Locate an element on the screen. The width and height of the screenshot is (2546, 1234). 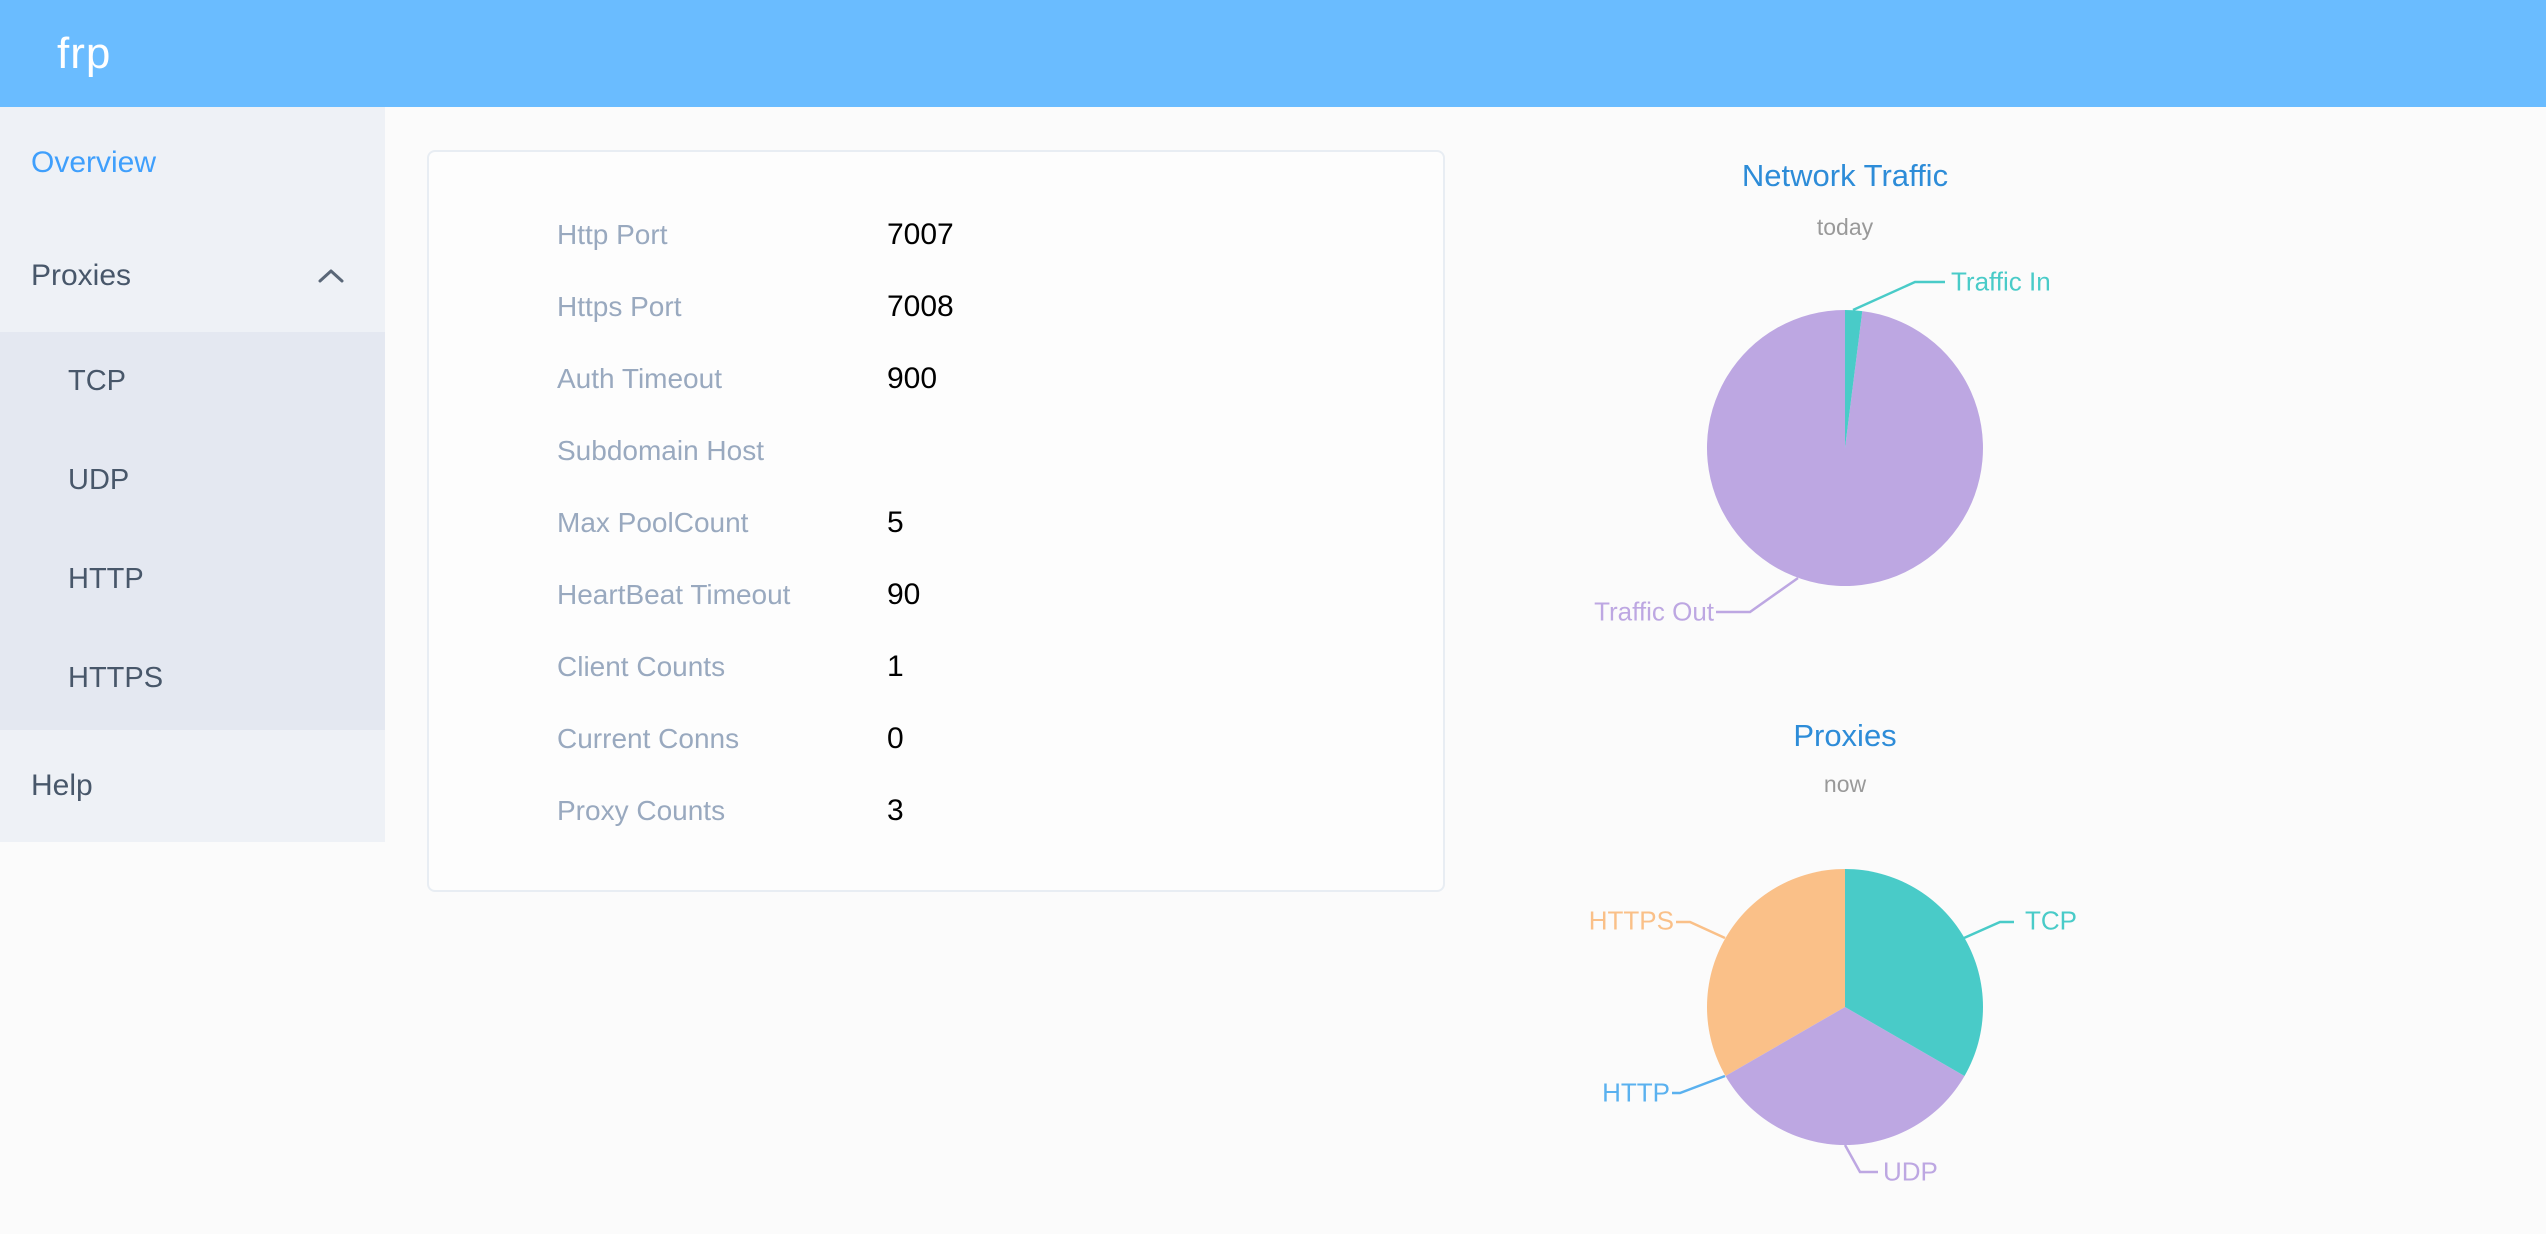
network-traffic-pie is located at coordinates (1845, 450).